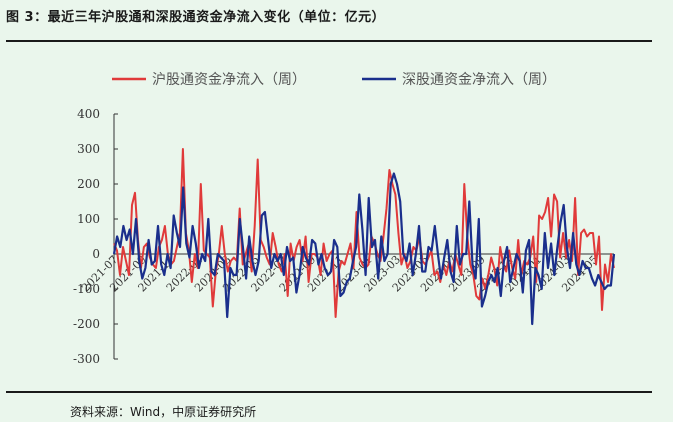 This screenshot has height=422, width=673. Describe the element at coordinates (88, 114) in the screenshot. I see `y-tick-label: 400` at that location.